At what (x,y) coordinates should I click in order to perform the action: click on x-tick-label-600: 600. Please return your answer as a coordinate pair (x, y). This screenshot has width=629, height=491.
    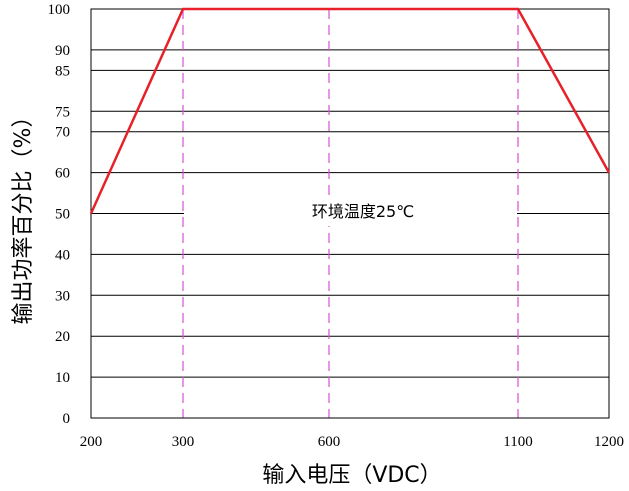
    Looking at the image, I should click on (329, 442).